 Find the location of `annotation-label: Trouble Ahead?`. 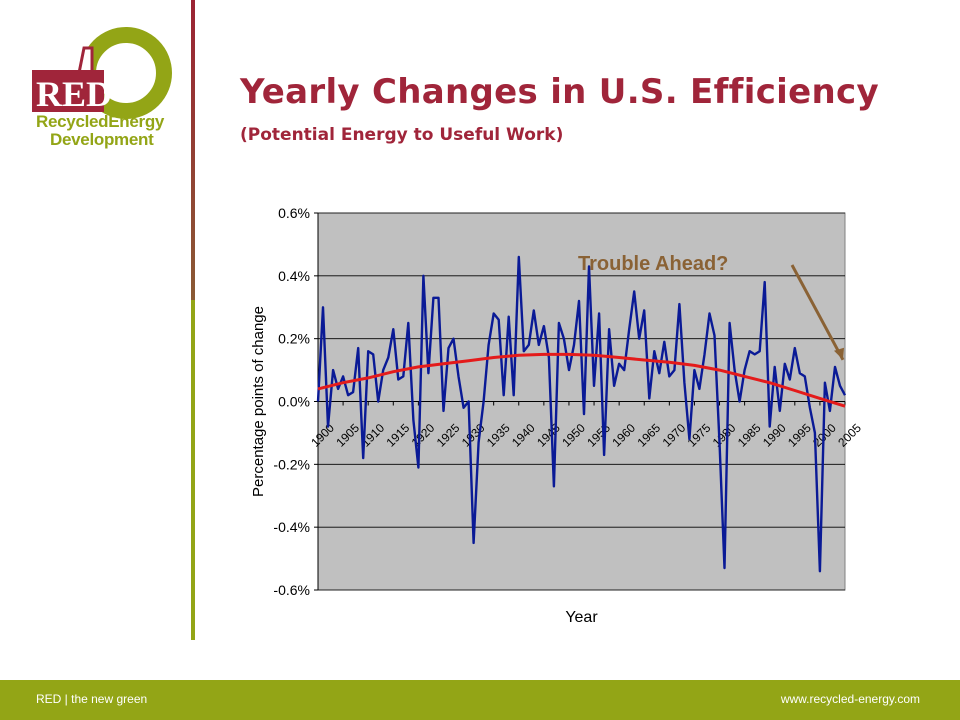

annotation-label: Trouble Ahead? is located at coordinates (653, 264).